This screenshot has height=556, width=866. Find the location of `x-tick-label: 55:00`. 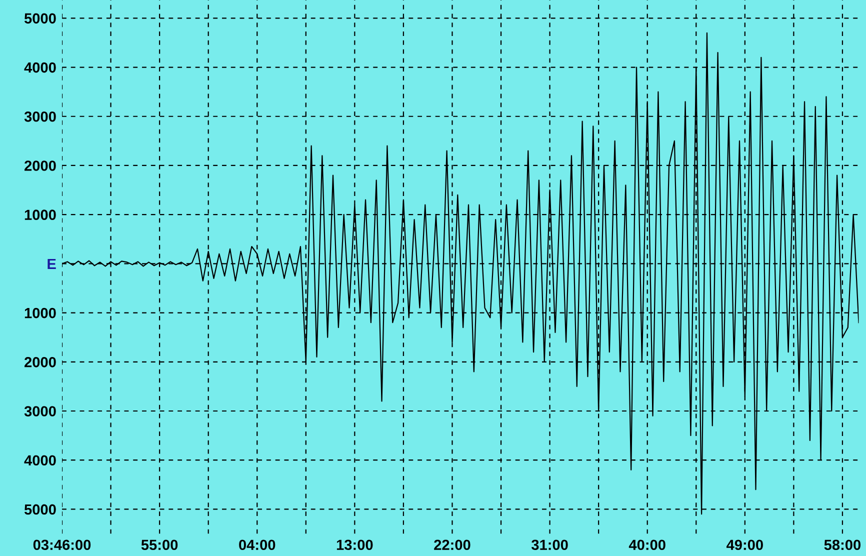

x-tick-label: 55:00 is located at coordinates (159, 545).